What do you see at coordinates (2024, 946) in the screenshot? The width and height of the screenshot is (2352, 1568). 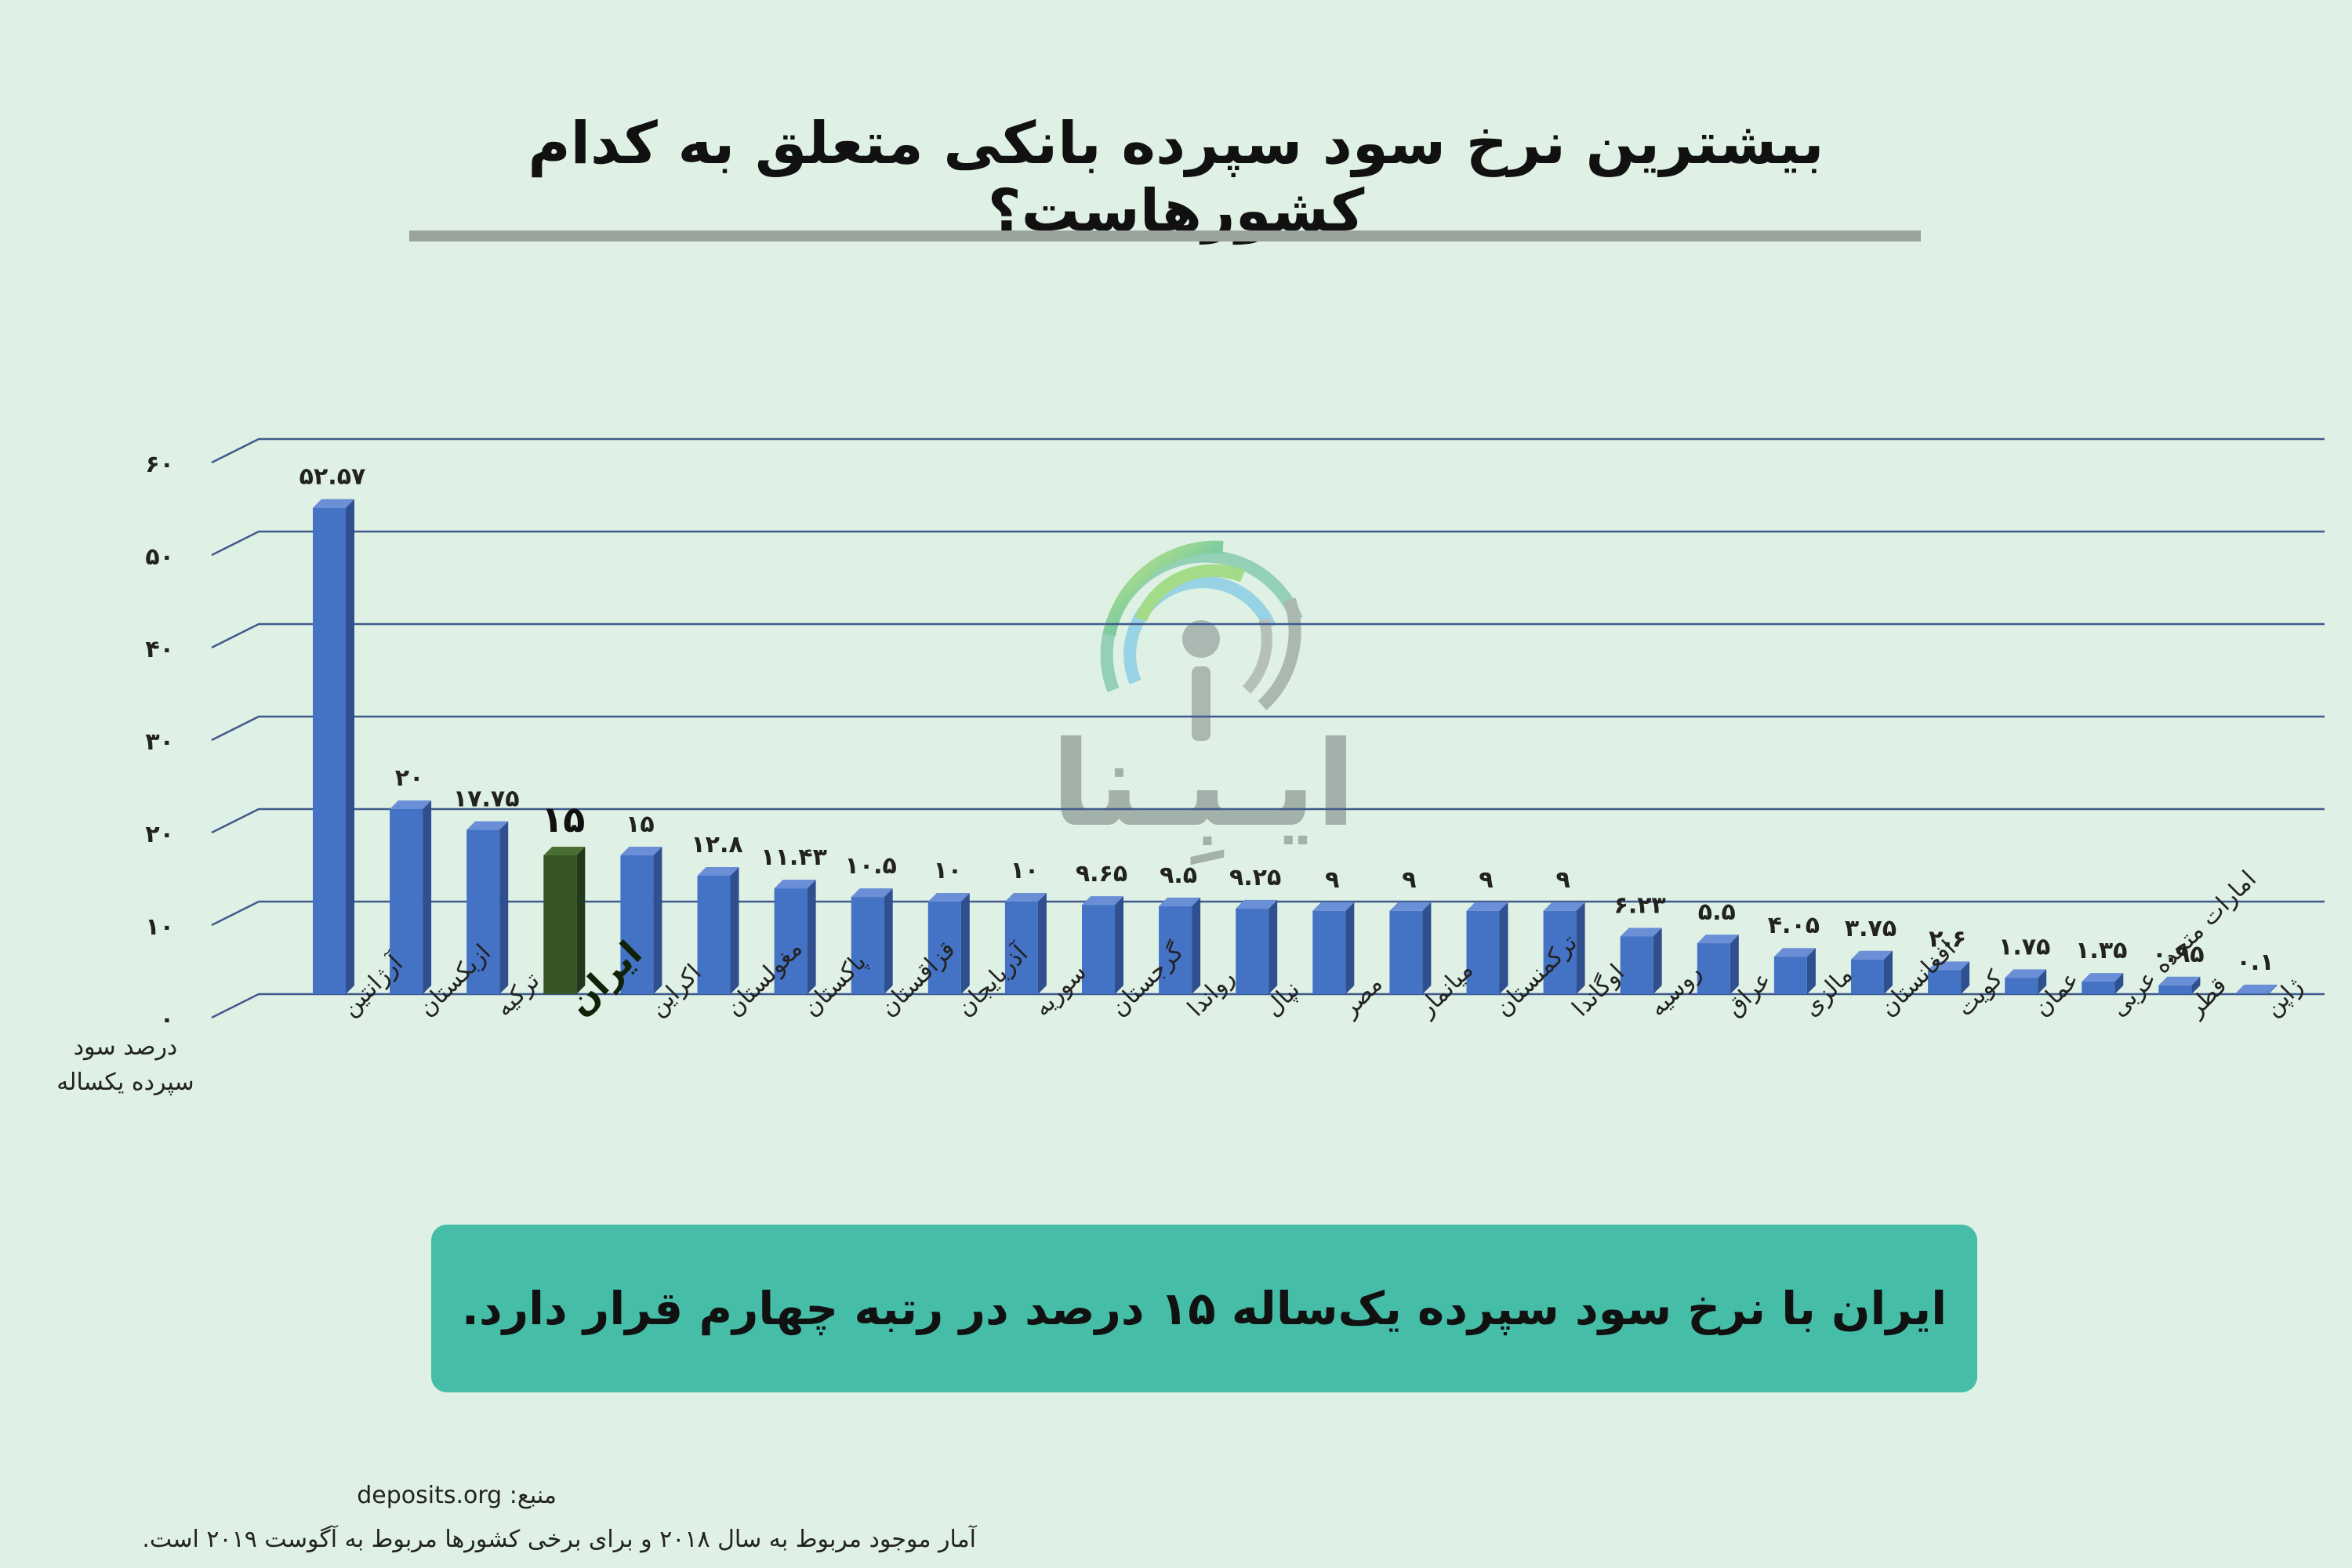 I see `bar-value-label: ۱.۷۵` at bounding box center [2024, 946].